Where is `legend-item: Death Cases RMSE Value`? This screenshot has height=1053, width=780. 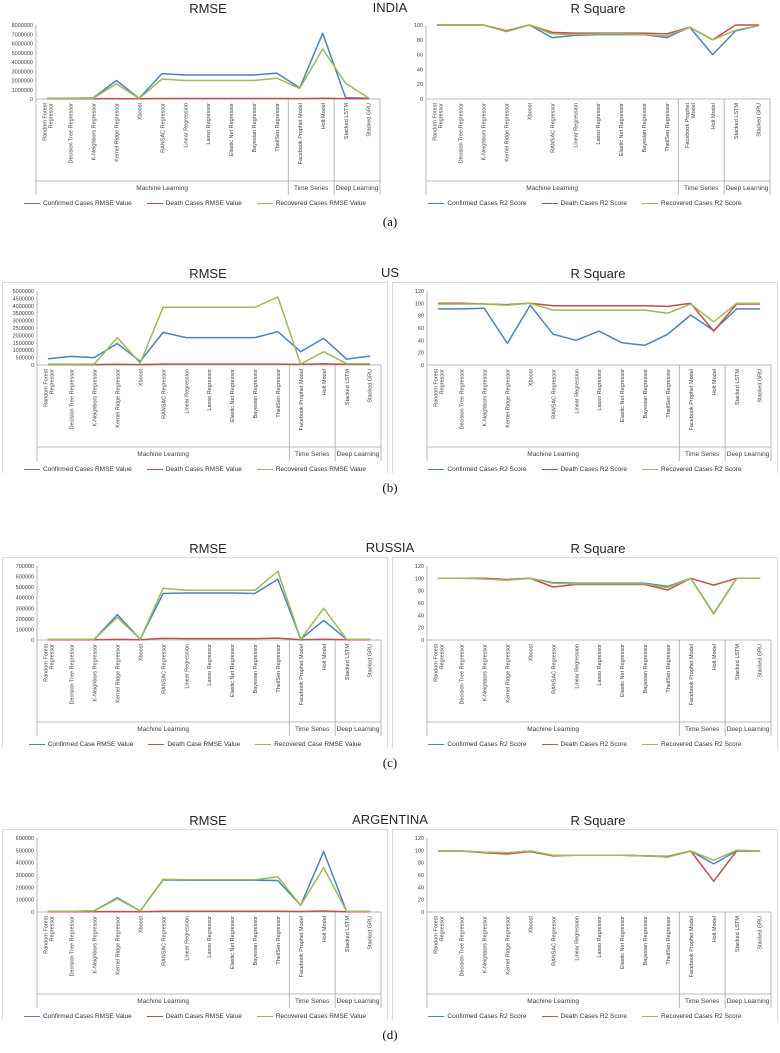 legend-item: Death Cases RMSE Value is located at coordinates (194, 1016).